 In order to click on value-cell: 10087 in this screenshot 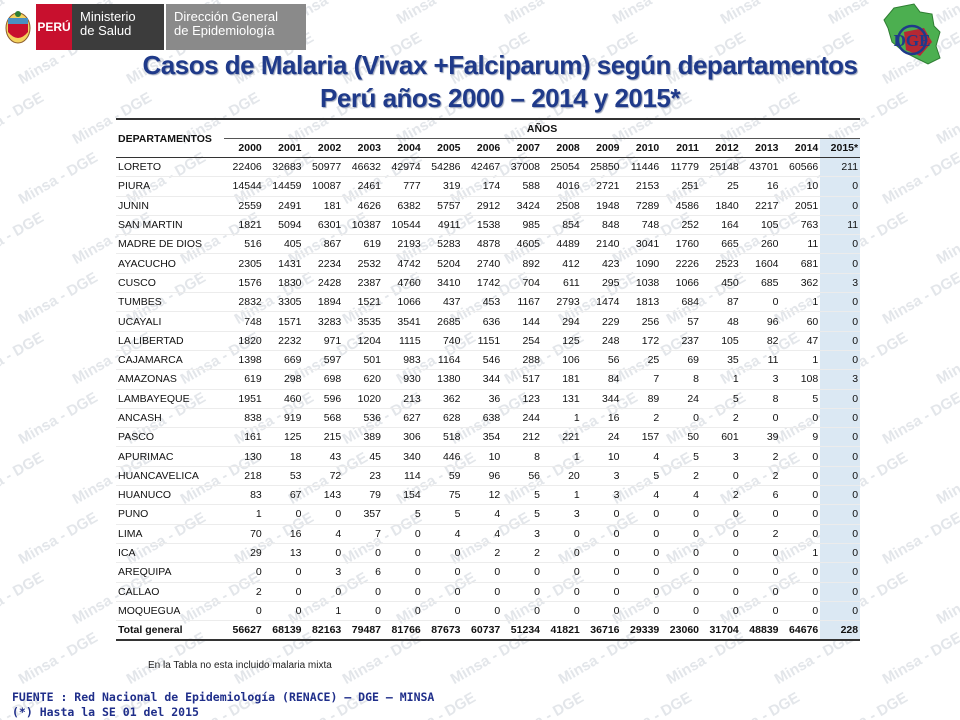, I will do `click(323, 186)`.